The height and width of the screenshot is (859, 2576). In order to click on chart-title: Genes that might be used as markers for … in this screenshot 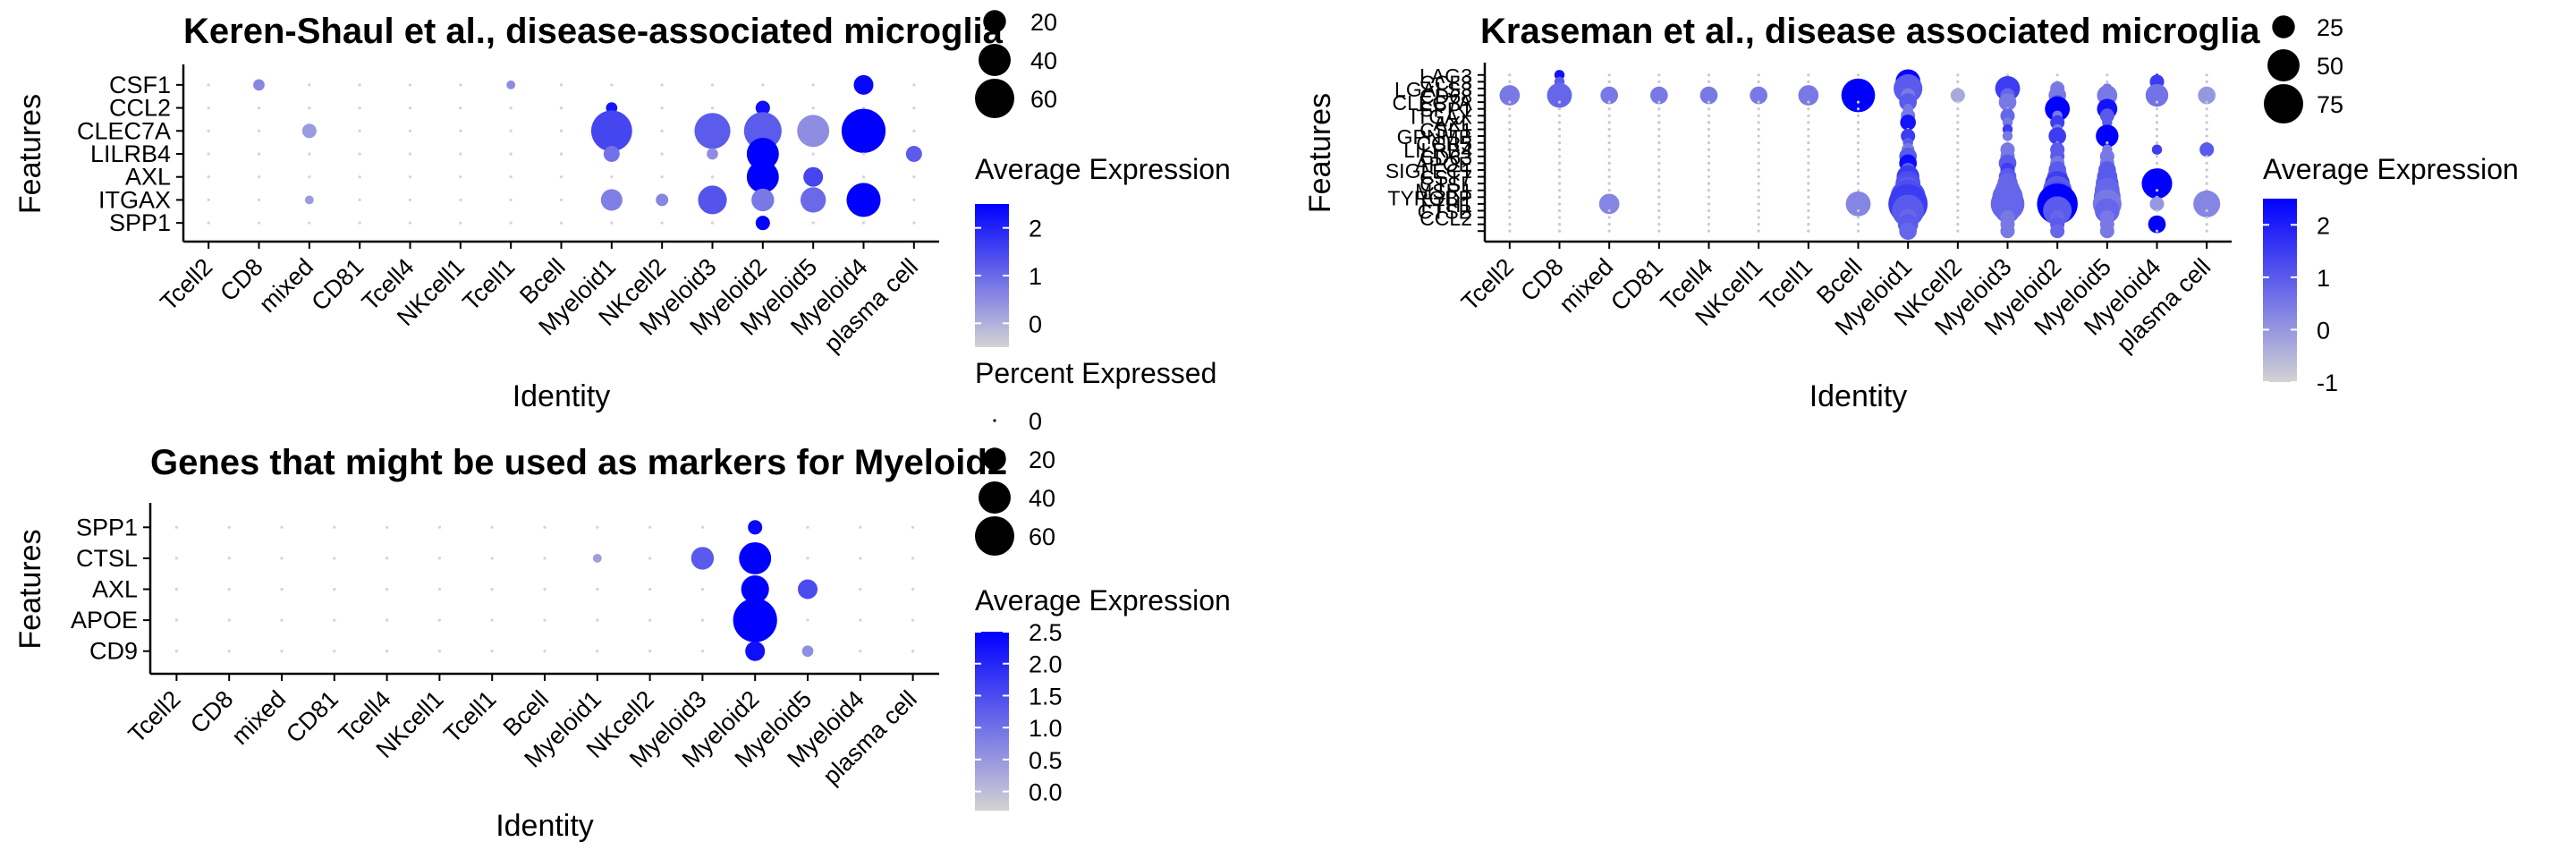, I will do `click(578, 462)`.